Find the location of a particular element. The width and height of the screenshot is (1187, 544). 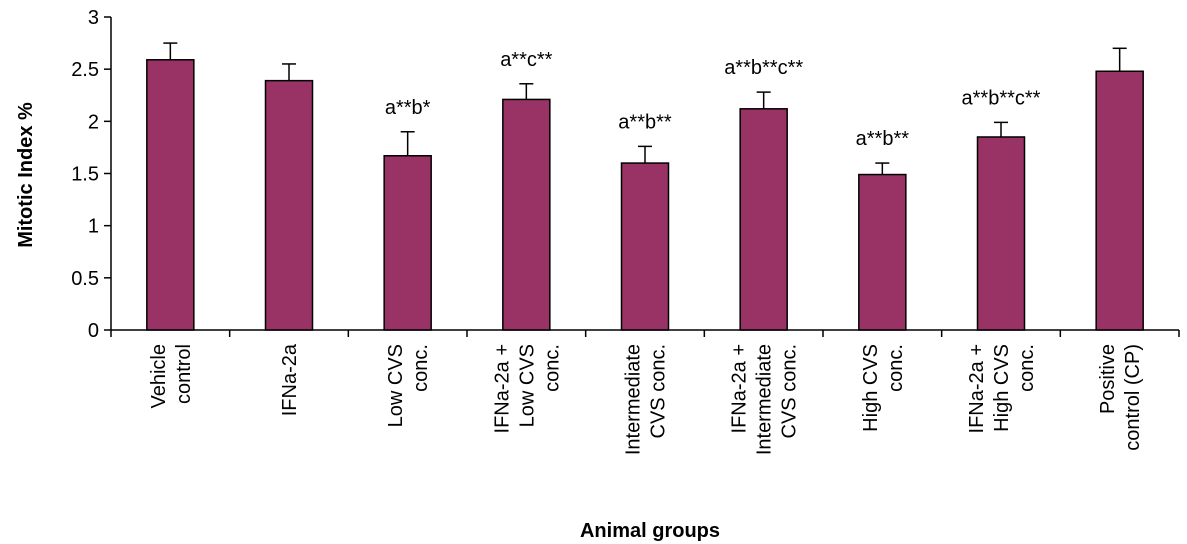

y-axis-title: Mitotic Index % is located at coordinates (26, 175).